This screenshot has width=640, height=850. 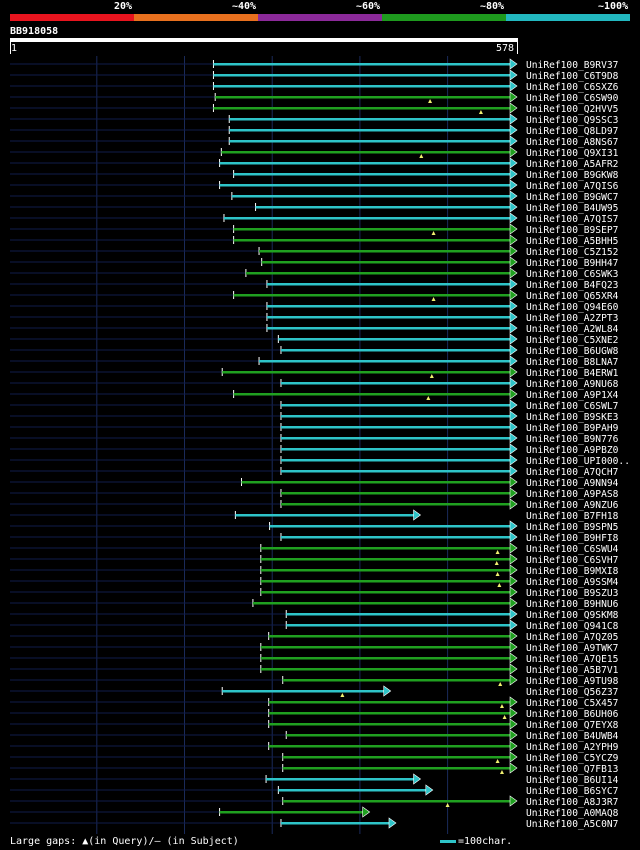 I want to click on hit-label: UniRef100_C5XNE2, so click(x=572, y=340).